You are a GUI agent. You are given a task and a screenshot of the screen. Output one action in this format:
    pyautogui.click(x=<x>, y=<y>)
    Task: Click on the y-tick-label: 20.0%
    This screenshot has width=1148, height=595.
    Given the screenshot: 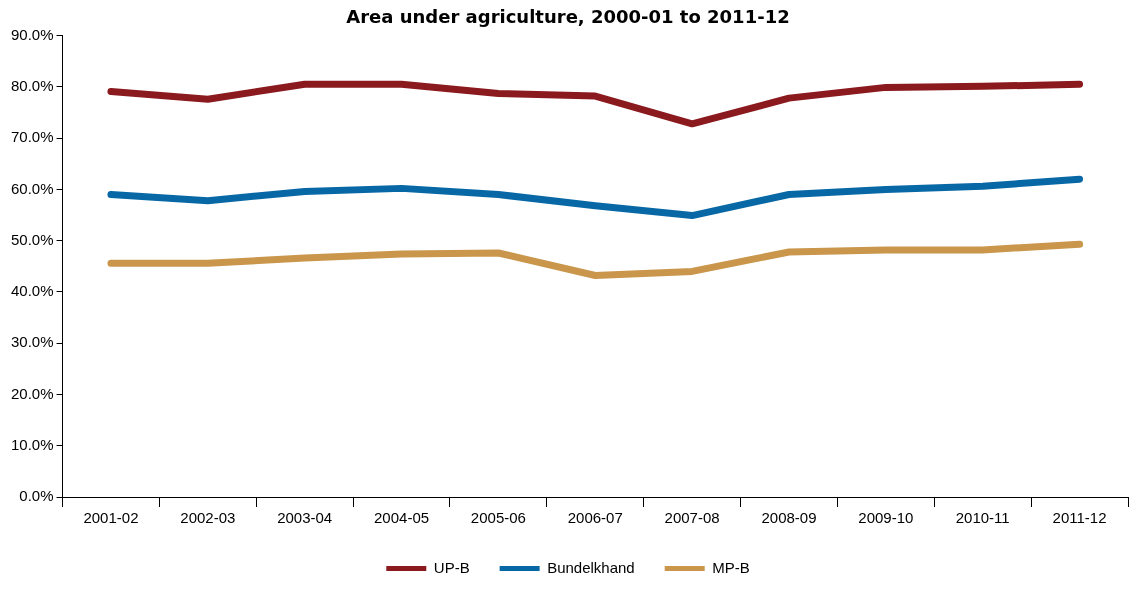 What is the action you would take?
    pyautogui.click(x=32, y=393)
    